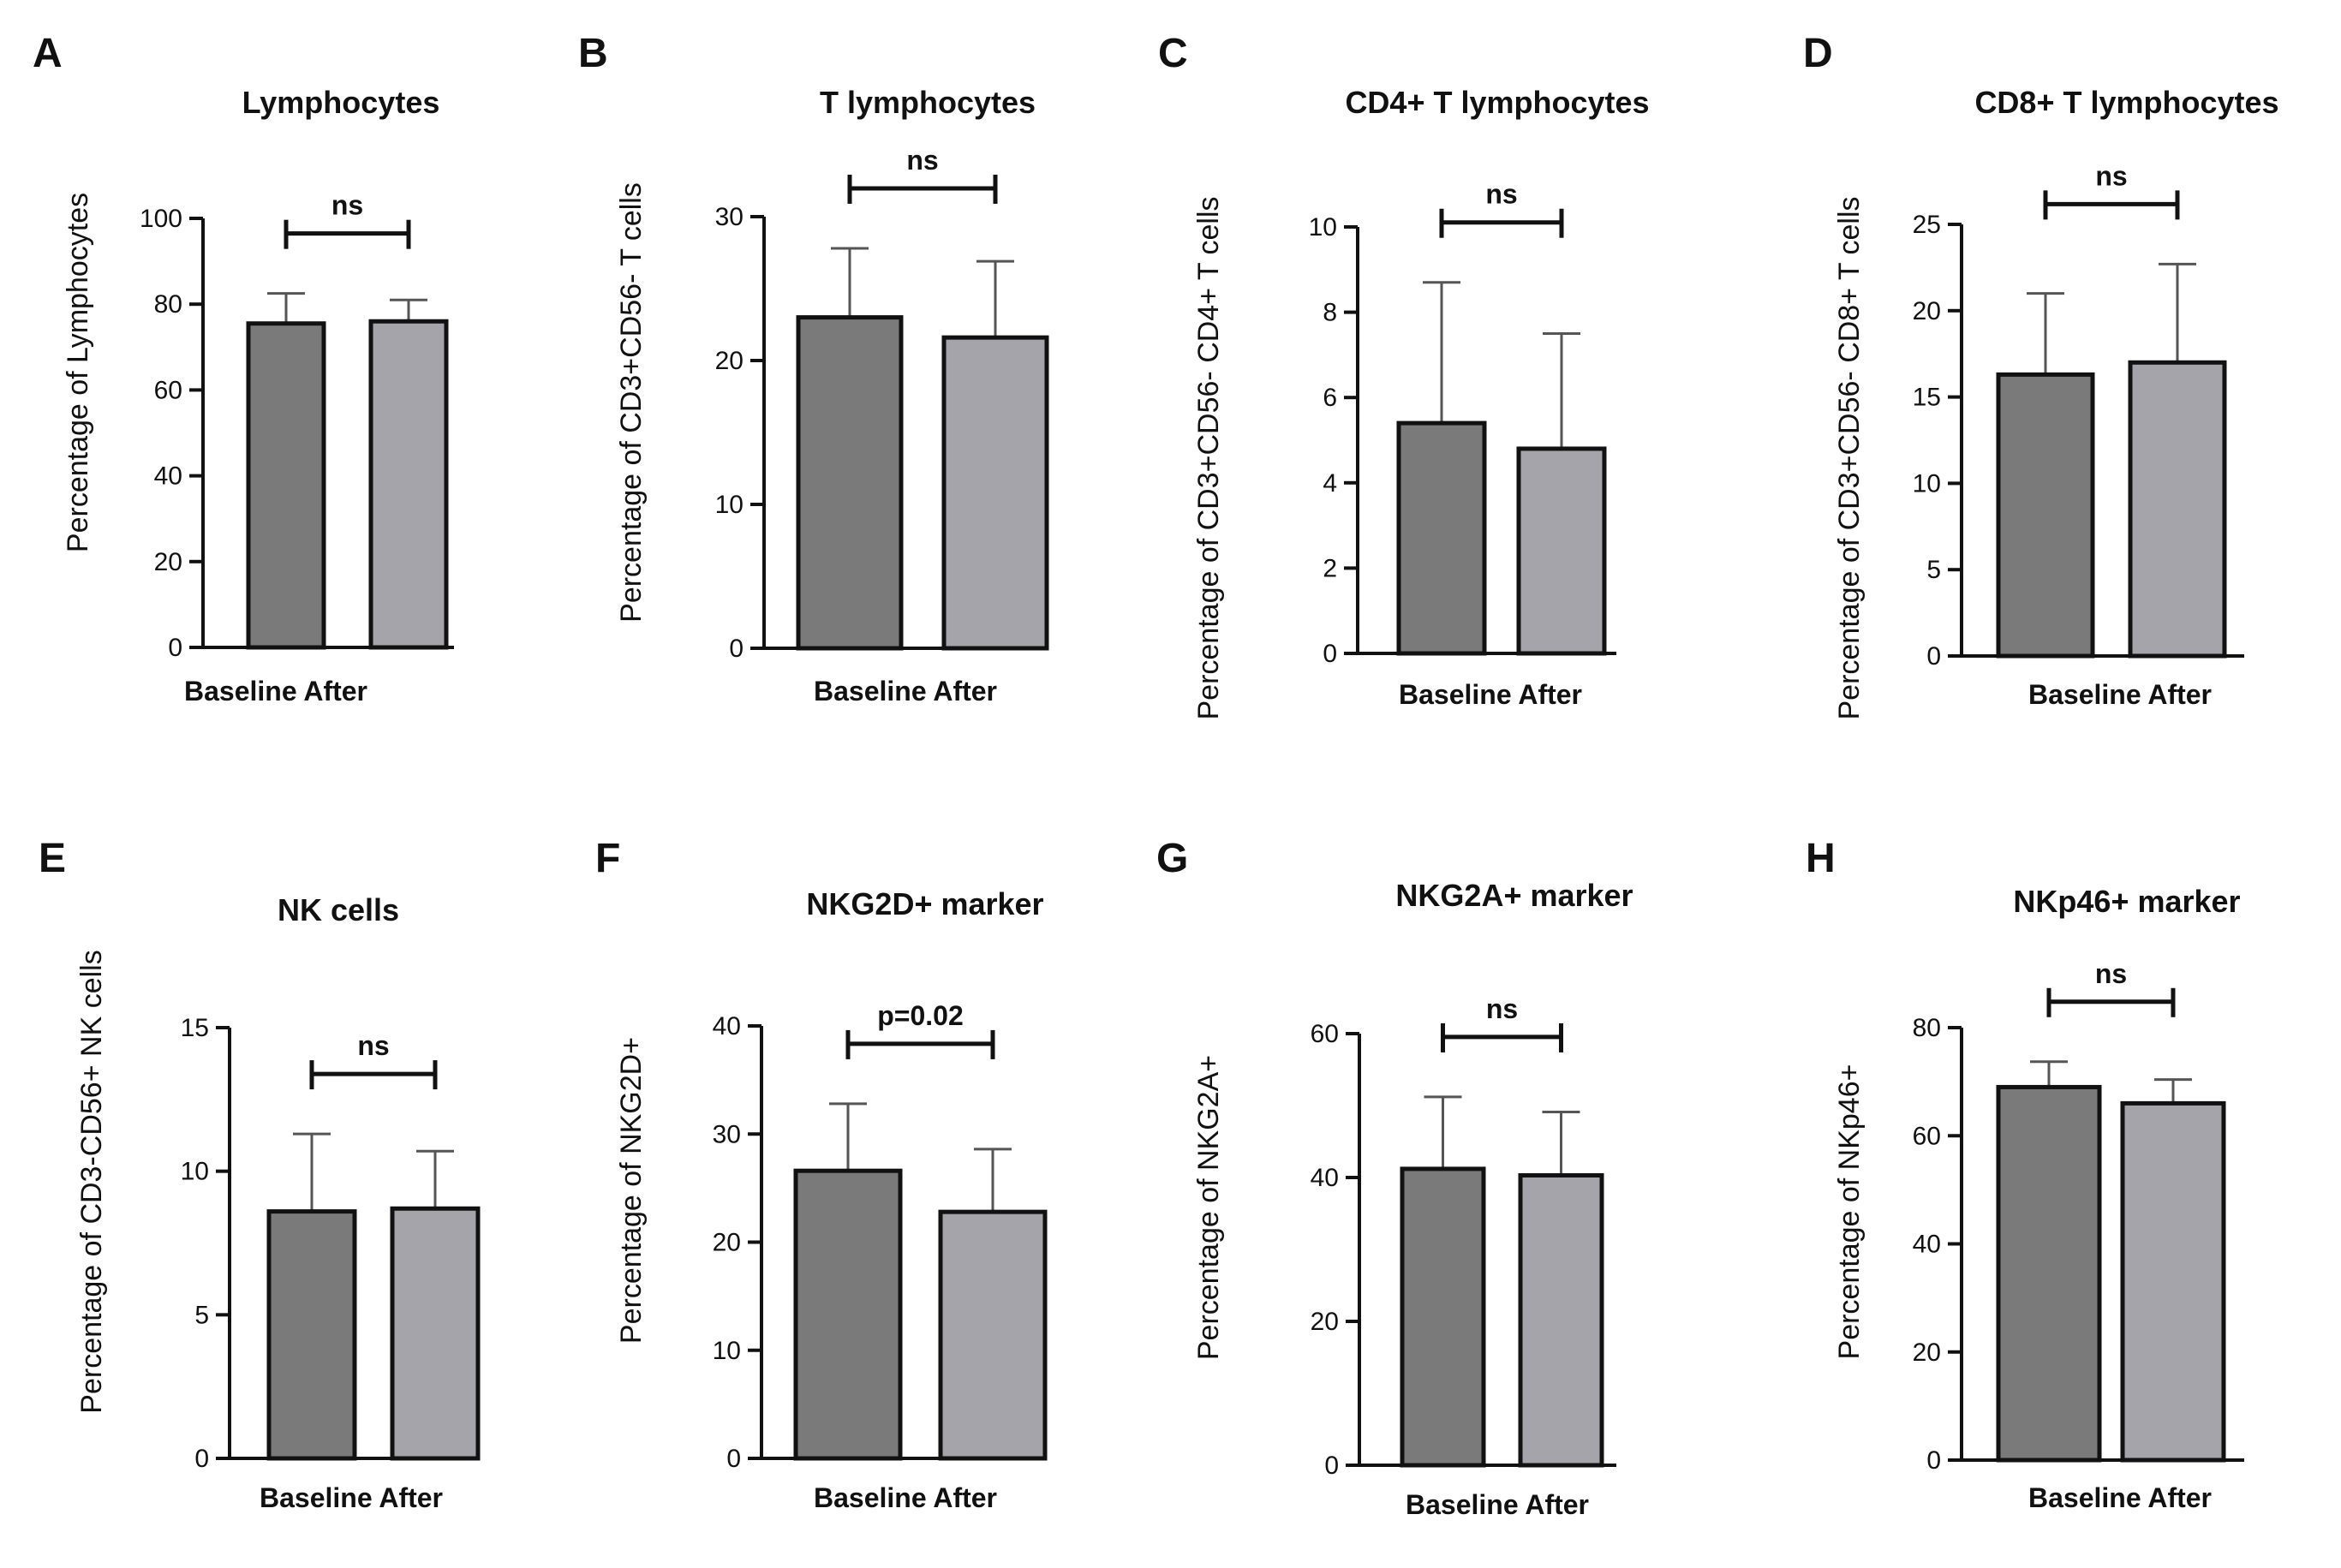 The width and height of the screenshot is (2341, 1568). What do you see at coordinates (920, 1015) in the screenshot?
I see `significance-label: p=0.02` at bounding box center [920, 1015].